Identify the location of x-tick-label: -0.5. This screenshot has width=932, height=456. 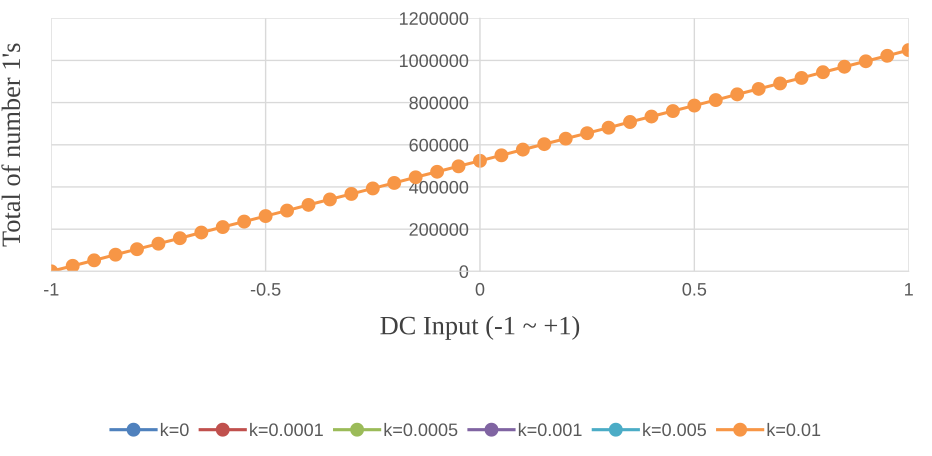
(265, 289).